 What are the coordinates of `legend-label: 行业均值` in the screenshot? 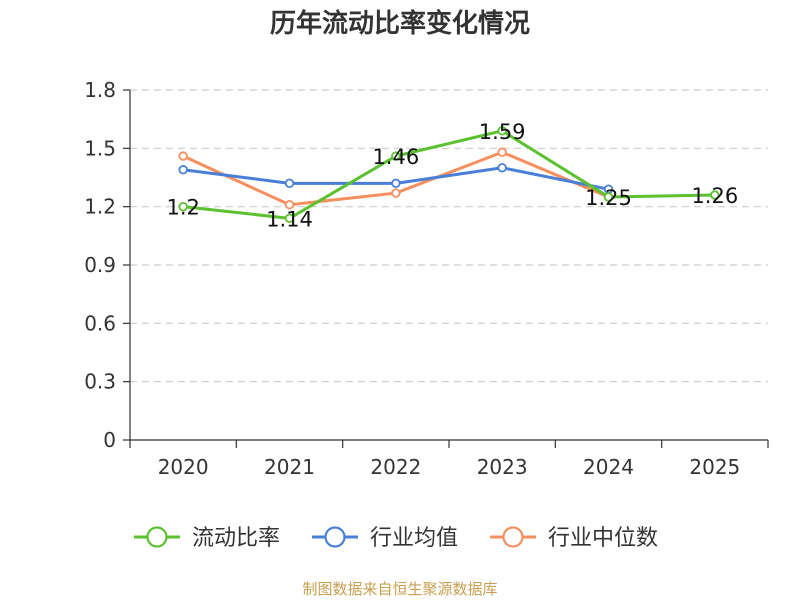 It's located at (414, 538).